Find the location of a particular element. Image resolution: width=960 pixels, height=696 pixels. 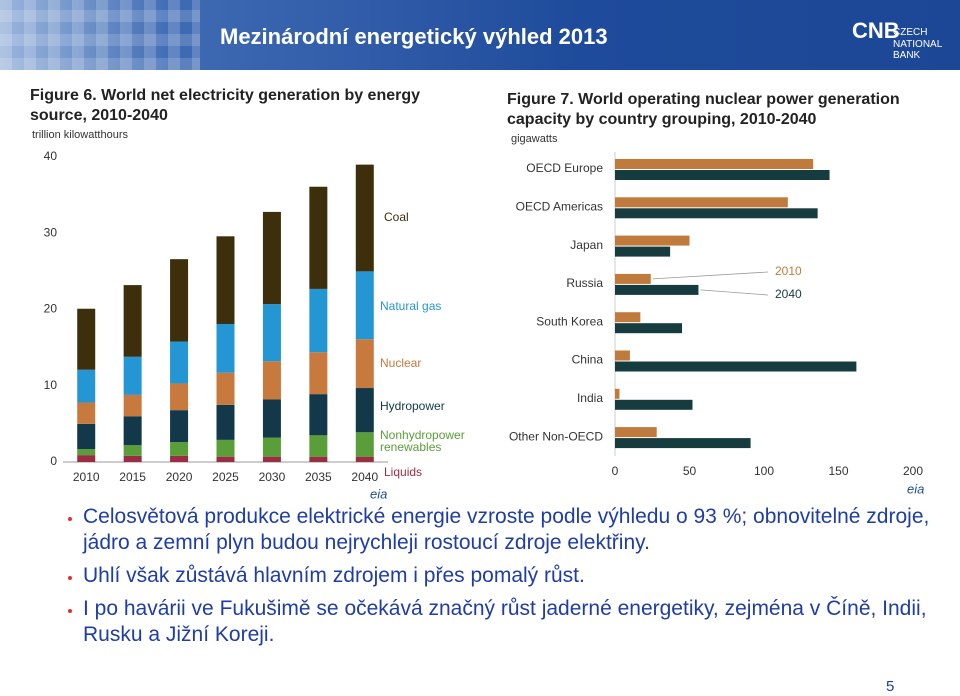

series-label: Liquids is located at coordinates (403, 472).